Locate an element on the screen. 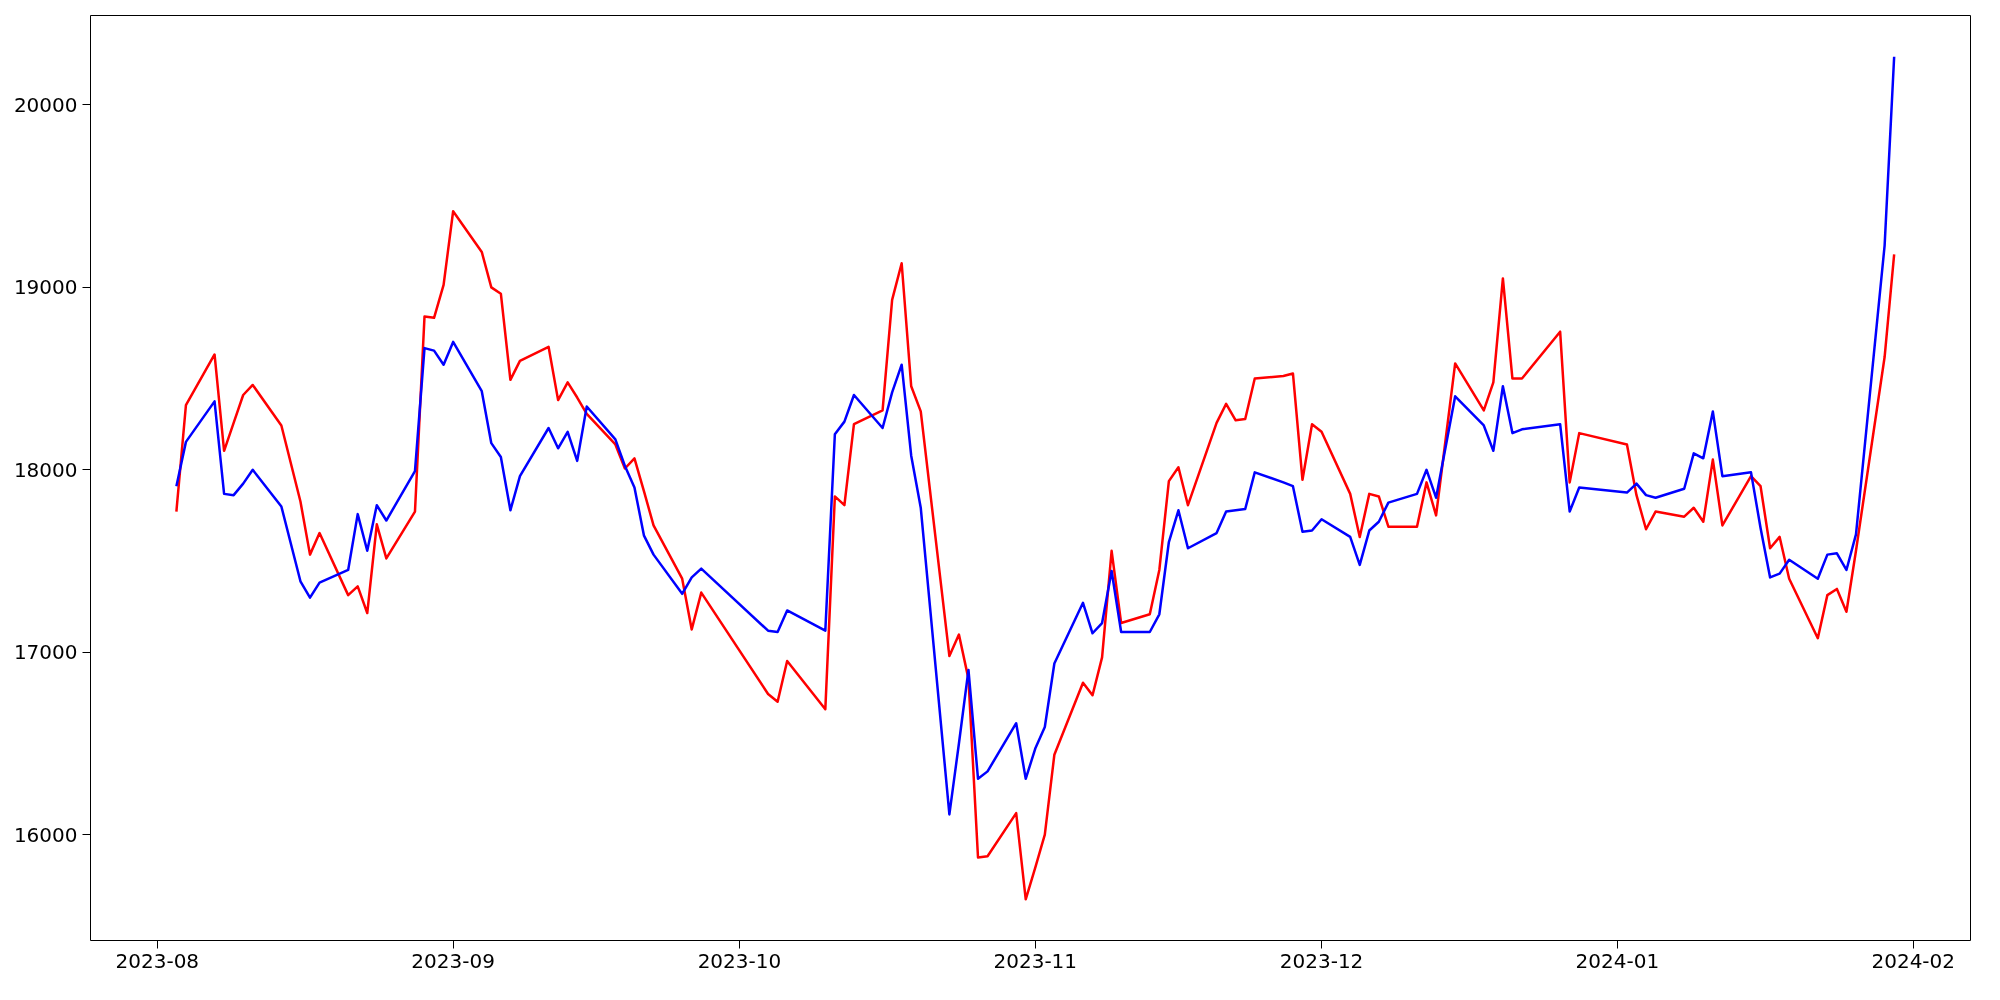  x-tick-label: 2023-10 is located at coordinates (739, 960).